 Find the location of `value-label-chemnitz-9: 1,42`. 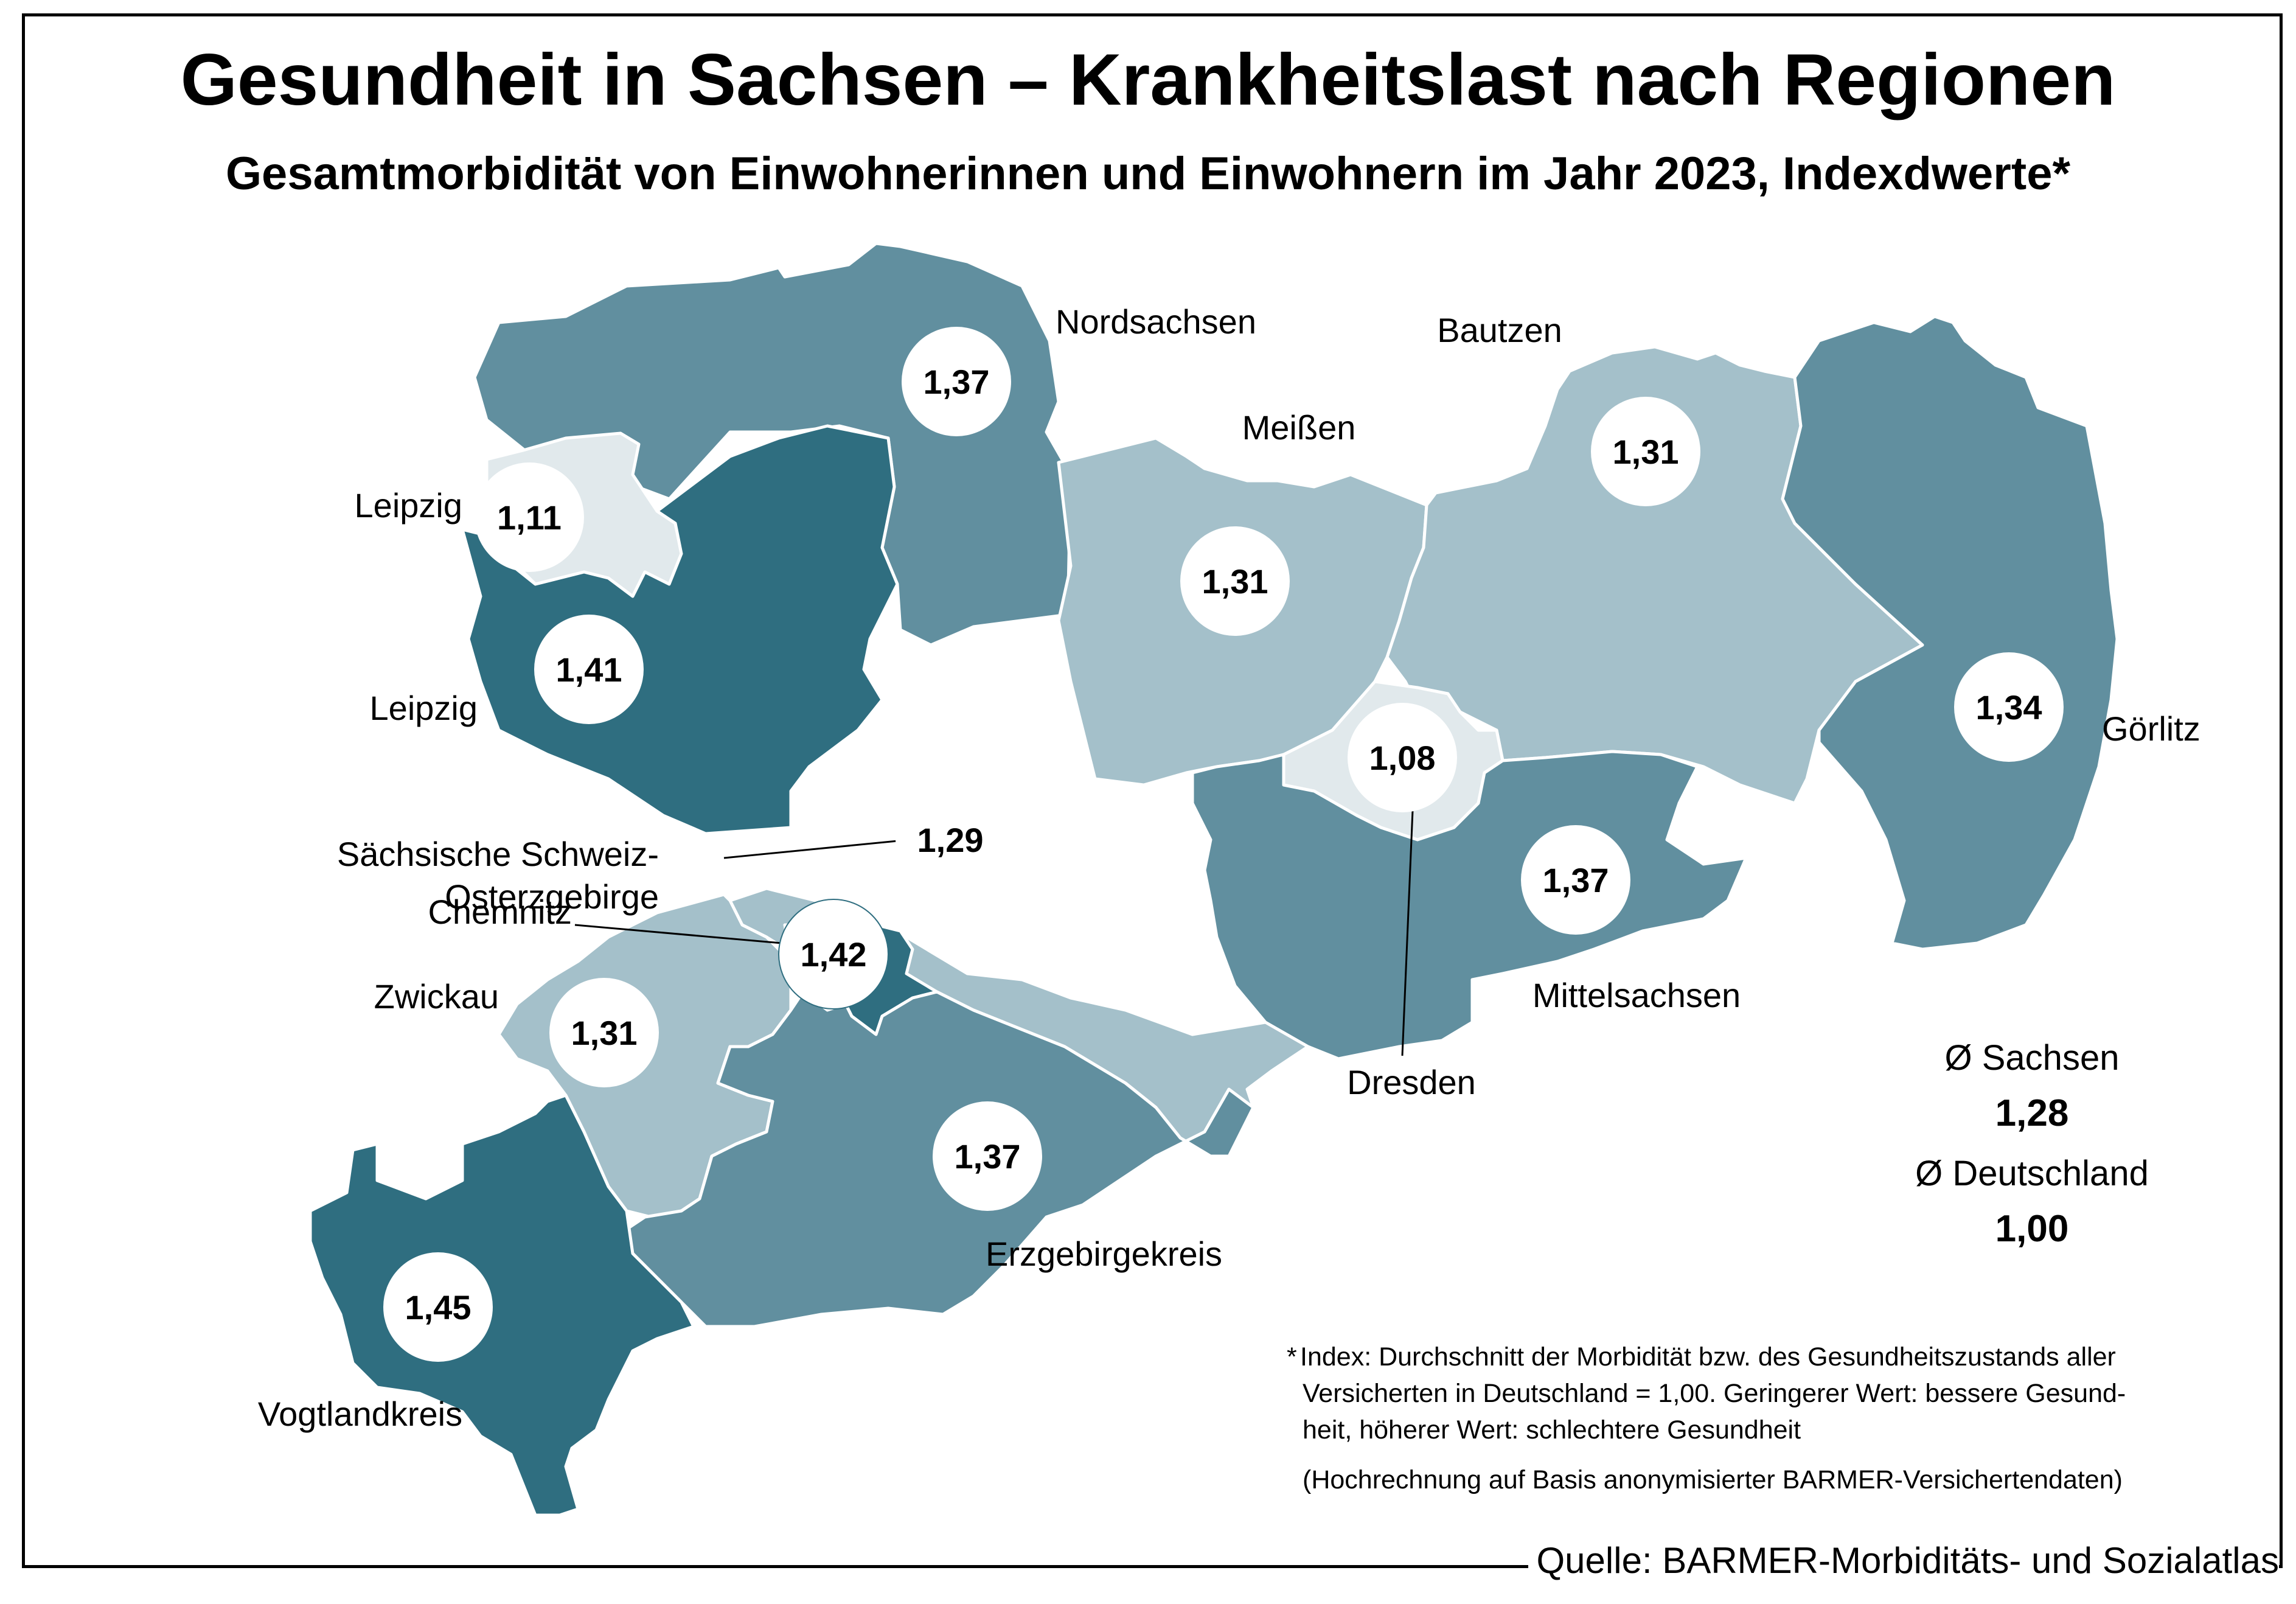

value-label-chemnitz-9: 1,42 is located at coordinates (834, 954).